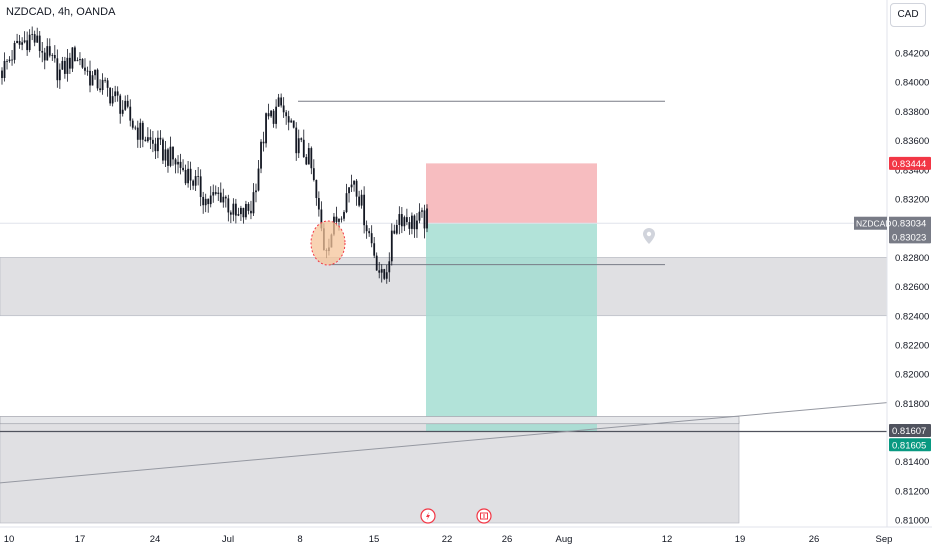 The height and width of the screenshot is (555, 932). What do you see at coordinates (873, 224) in the screenshot?
I see `symbol-badge-label: NZDCAD` at bounding box center [873, 224].